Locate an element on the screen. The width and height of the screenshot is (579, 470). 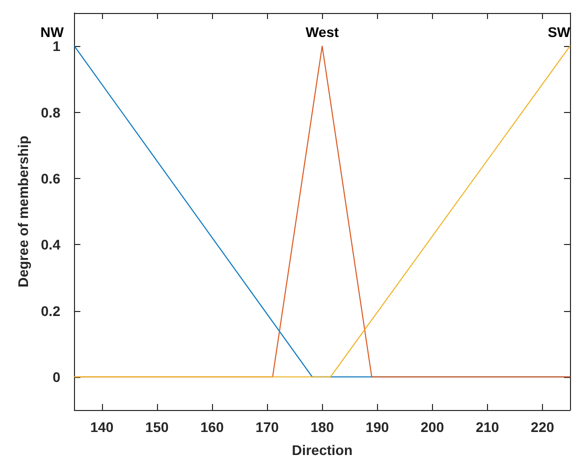
y-tick-label: 1 is located at coordinates (56, 46).